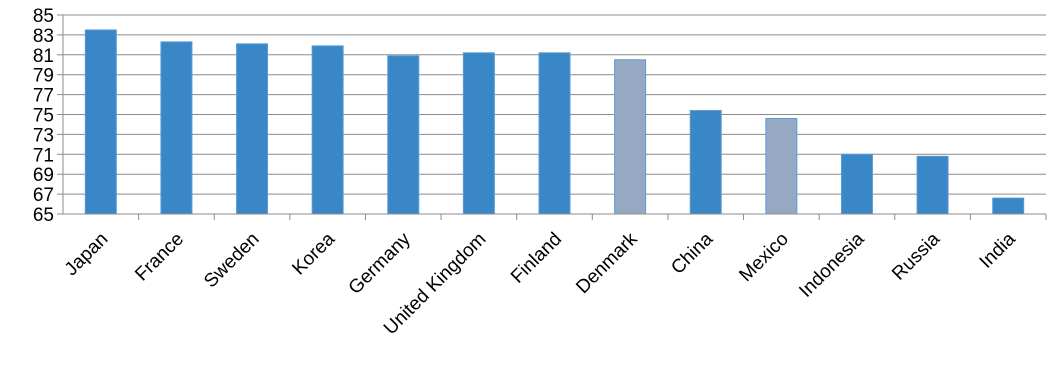 The height and width of the screenshot is (375, 1054). I want to click on bar-indonesia, so click(856, 184).